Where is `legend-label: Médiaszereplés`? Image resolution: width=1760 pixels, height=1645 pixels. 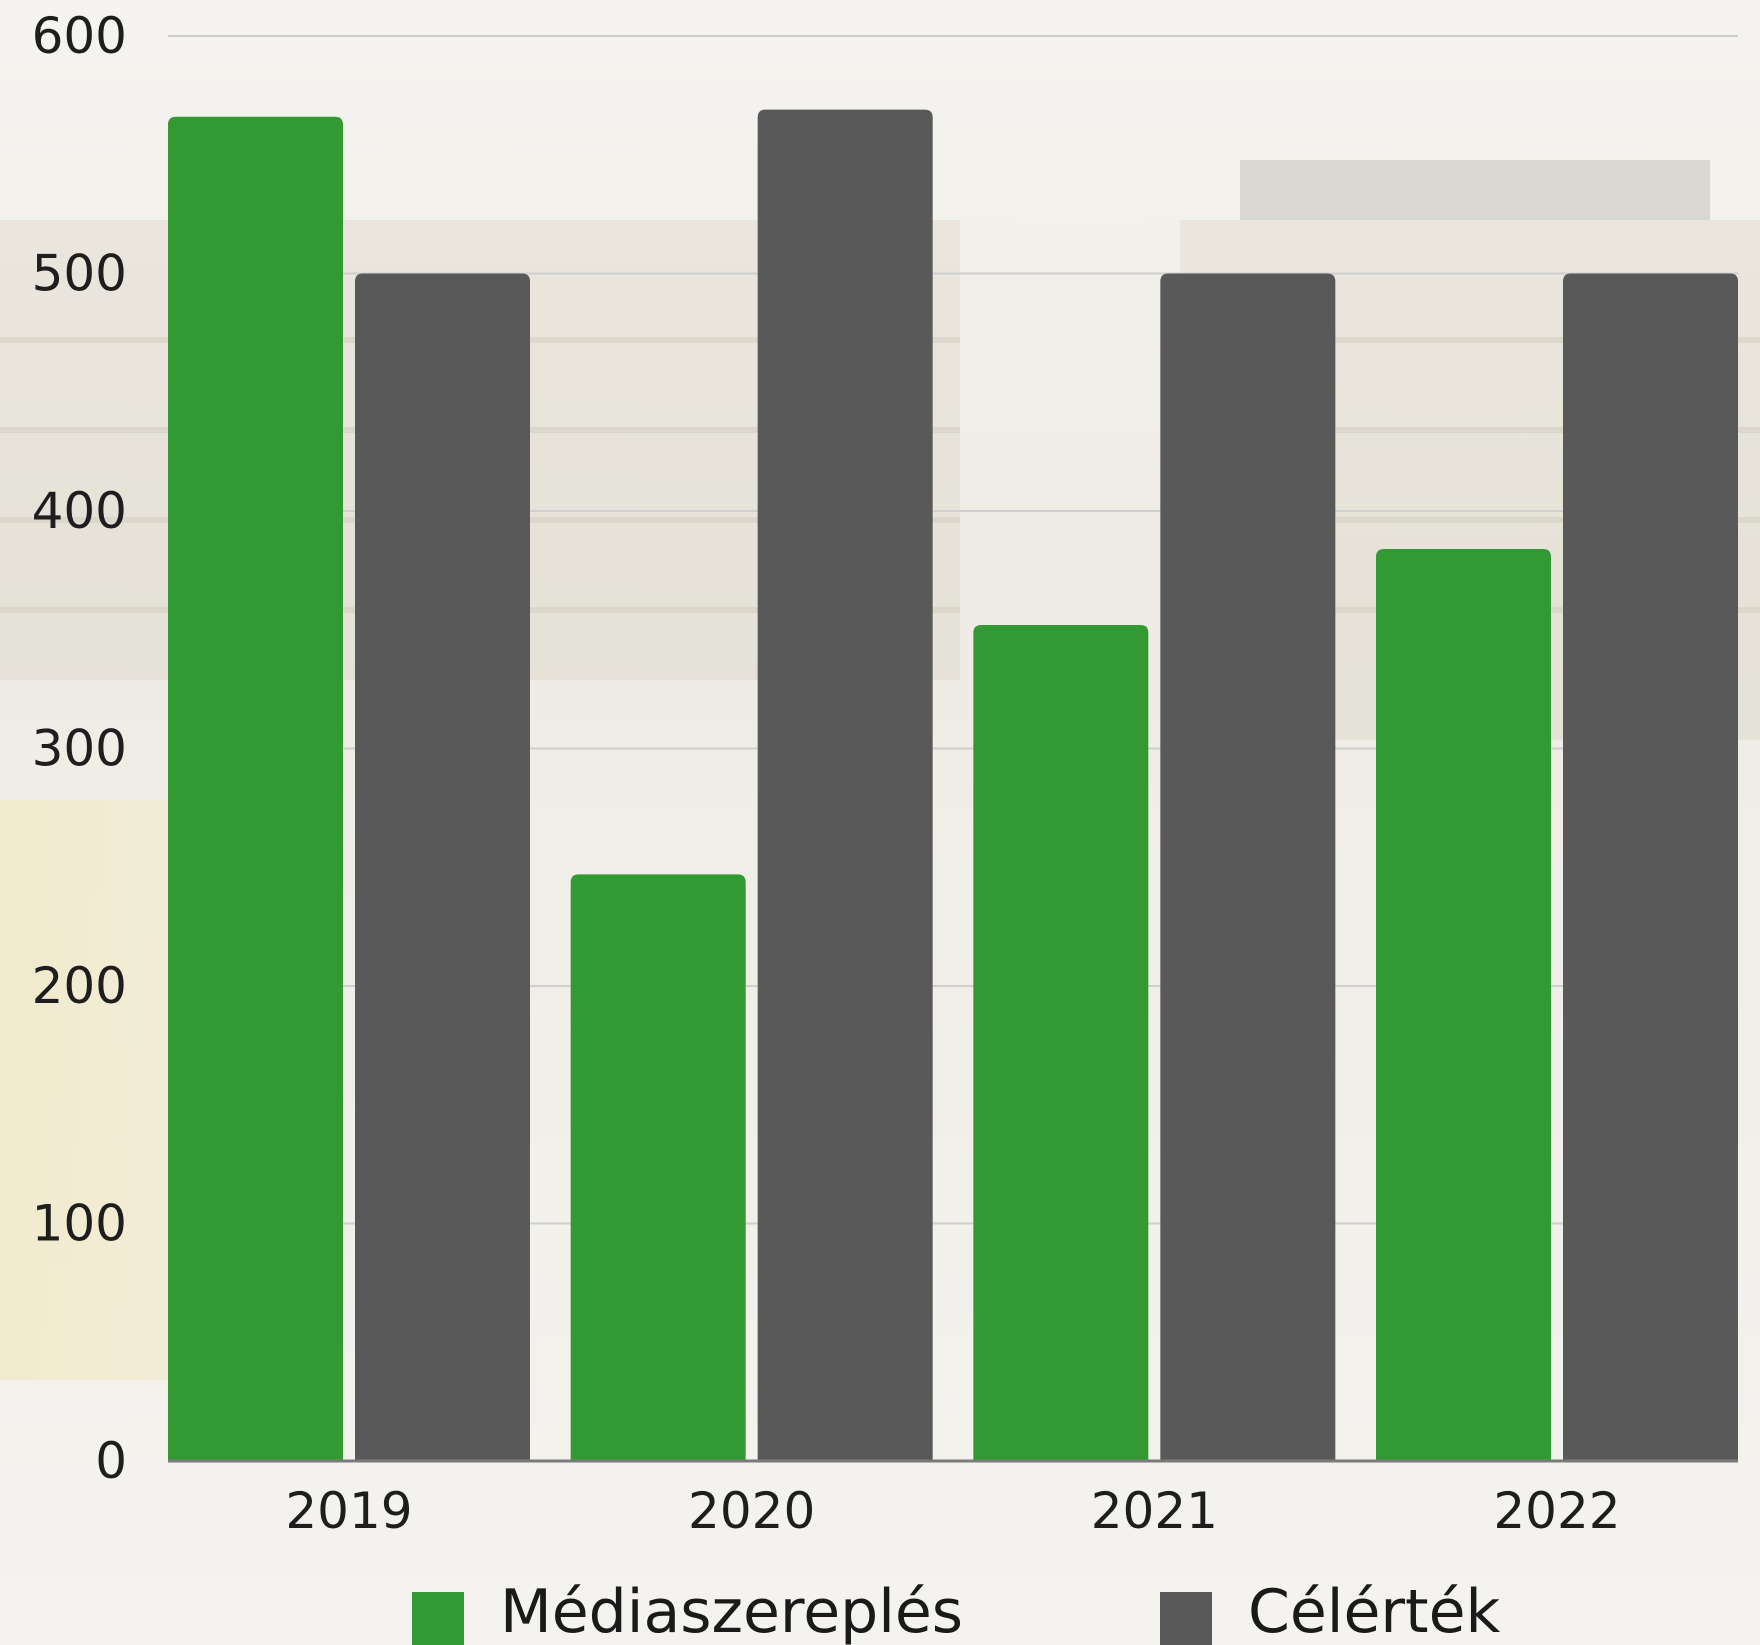
legend-label: Médiaszereplés is located at coordinates (731, 1611).